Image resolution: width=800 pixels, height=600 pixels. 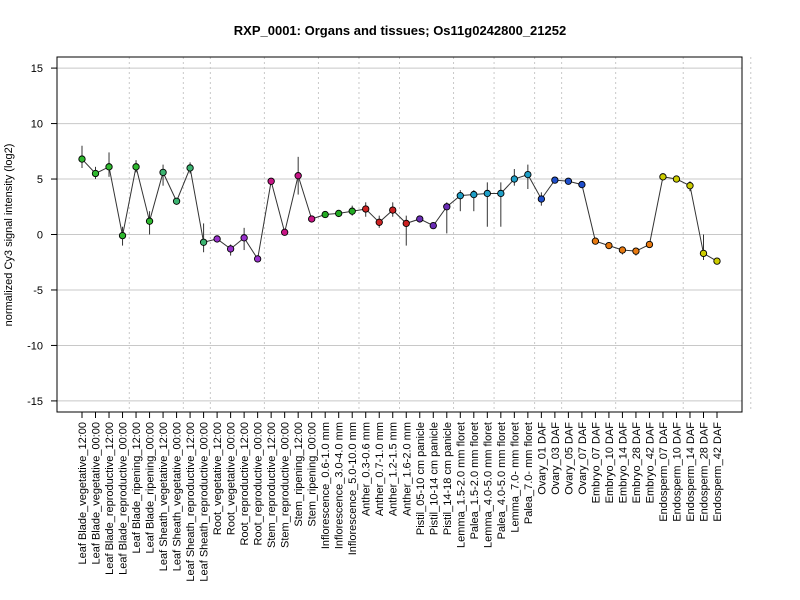 What do you see at coordinates (191, 502) in the screenshot?
I see `x-tick-label-8: Leaf Sheath_reproductive_12:00` at bounding box center [191, 502].